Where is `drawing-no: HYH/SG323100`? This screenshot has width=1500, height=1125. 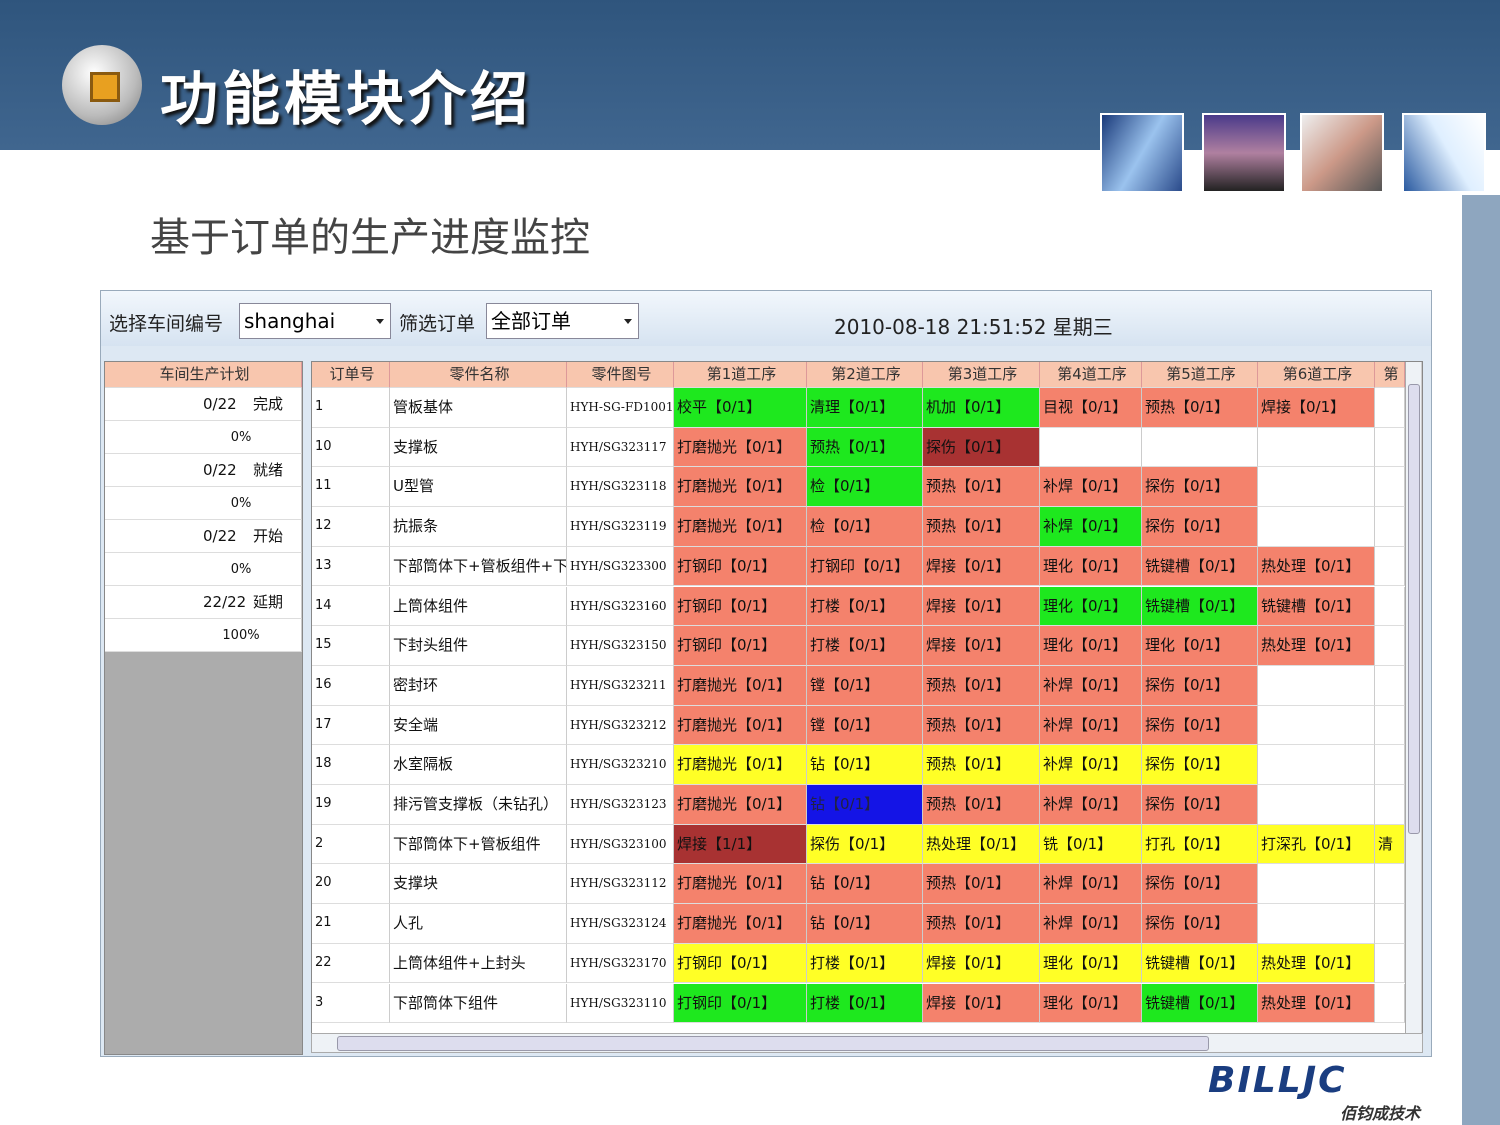
drawing-no: HYH/SG323100 is located at coordinates (620, 844).